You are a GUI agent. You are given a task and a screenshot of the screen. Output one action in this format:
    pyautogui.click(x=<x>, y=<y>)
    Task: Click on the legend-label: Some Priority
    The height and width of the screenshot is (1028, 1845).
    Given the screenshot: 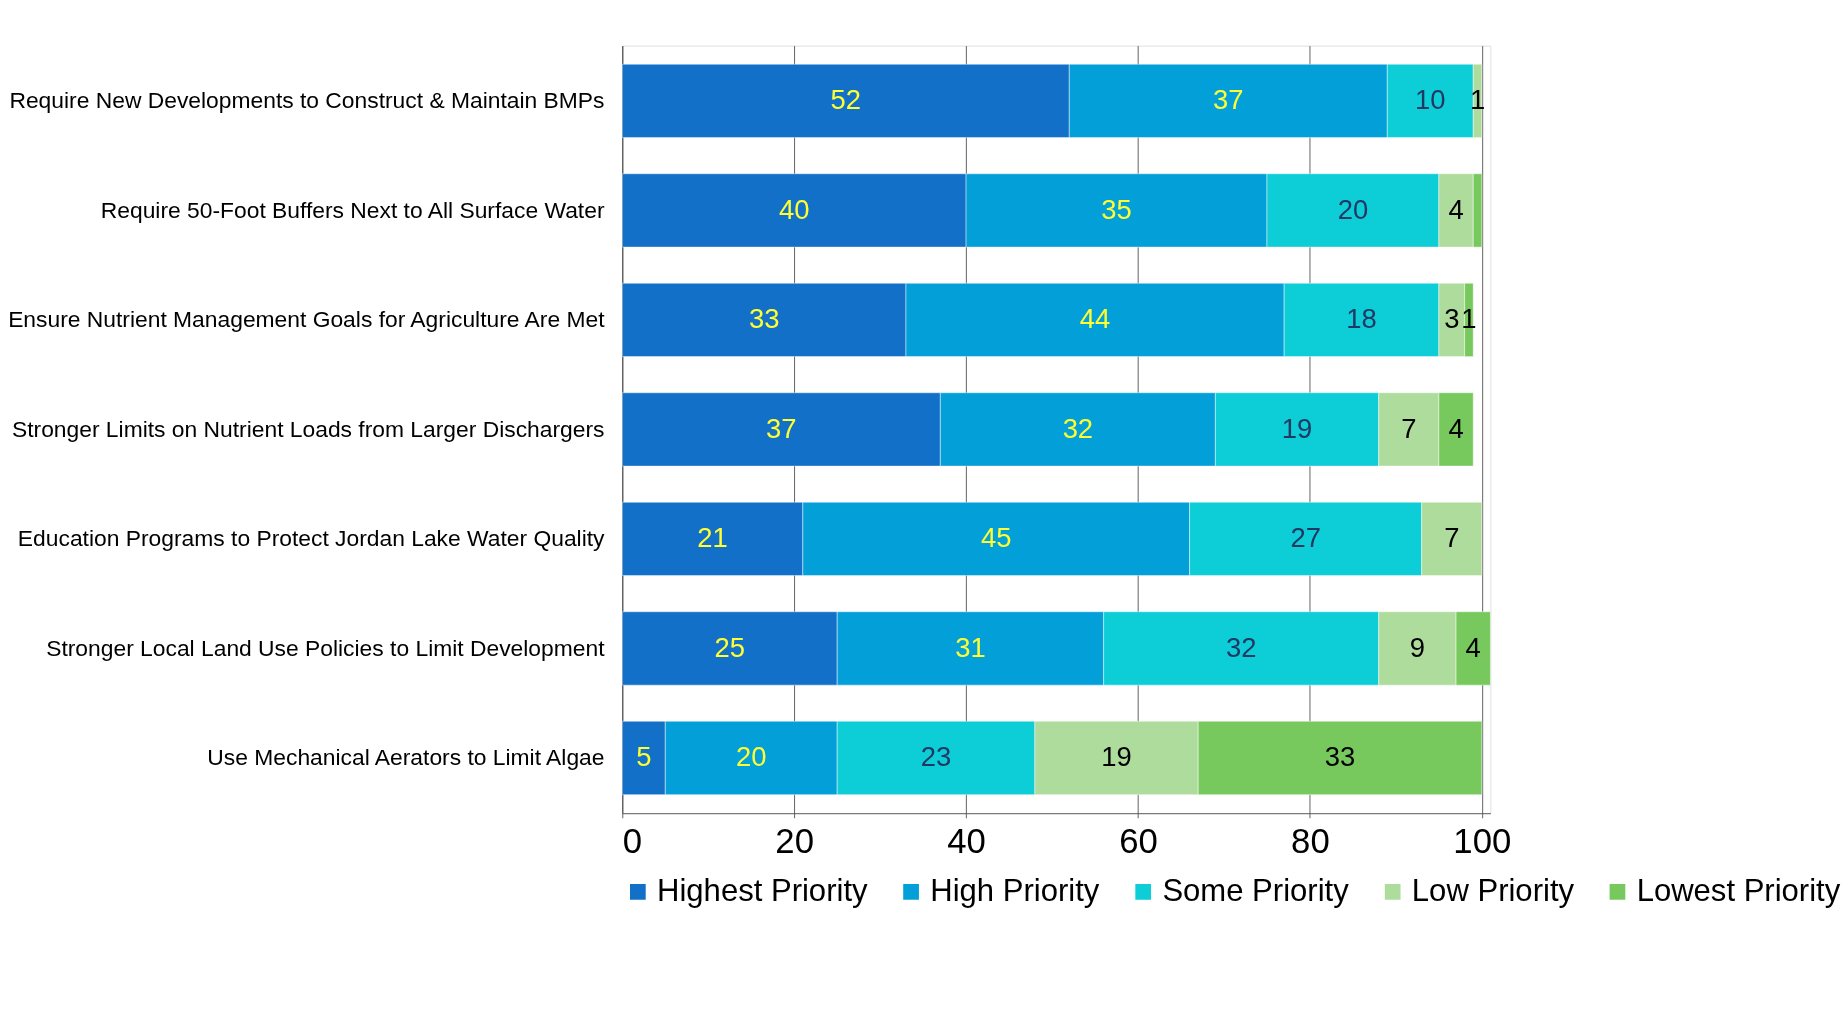 What is the action you would take?
    pyautogui.click(x=1256, y=890)
    